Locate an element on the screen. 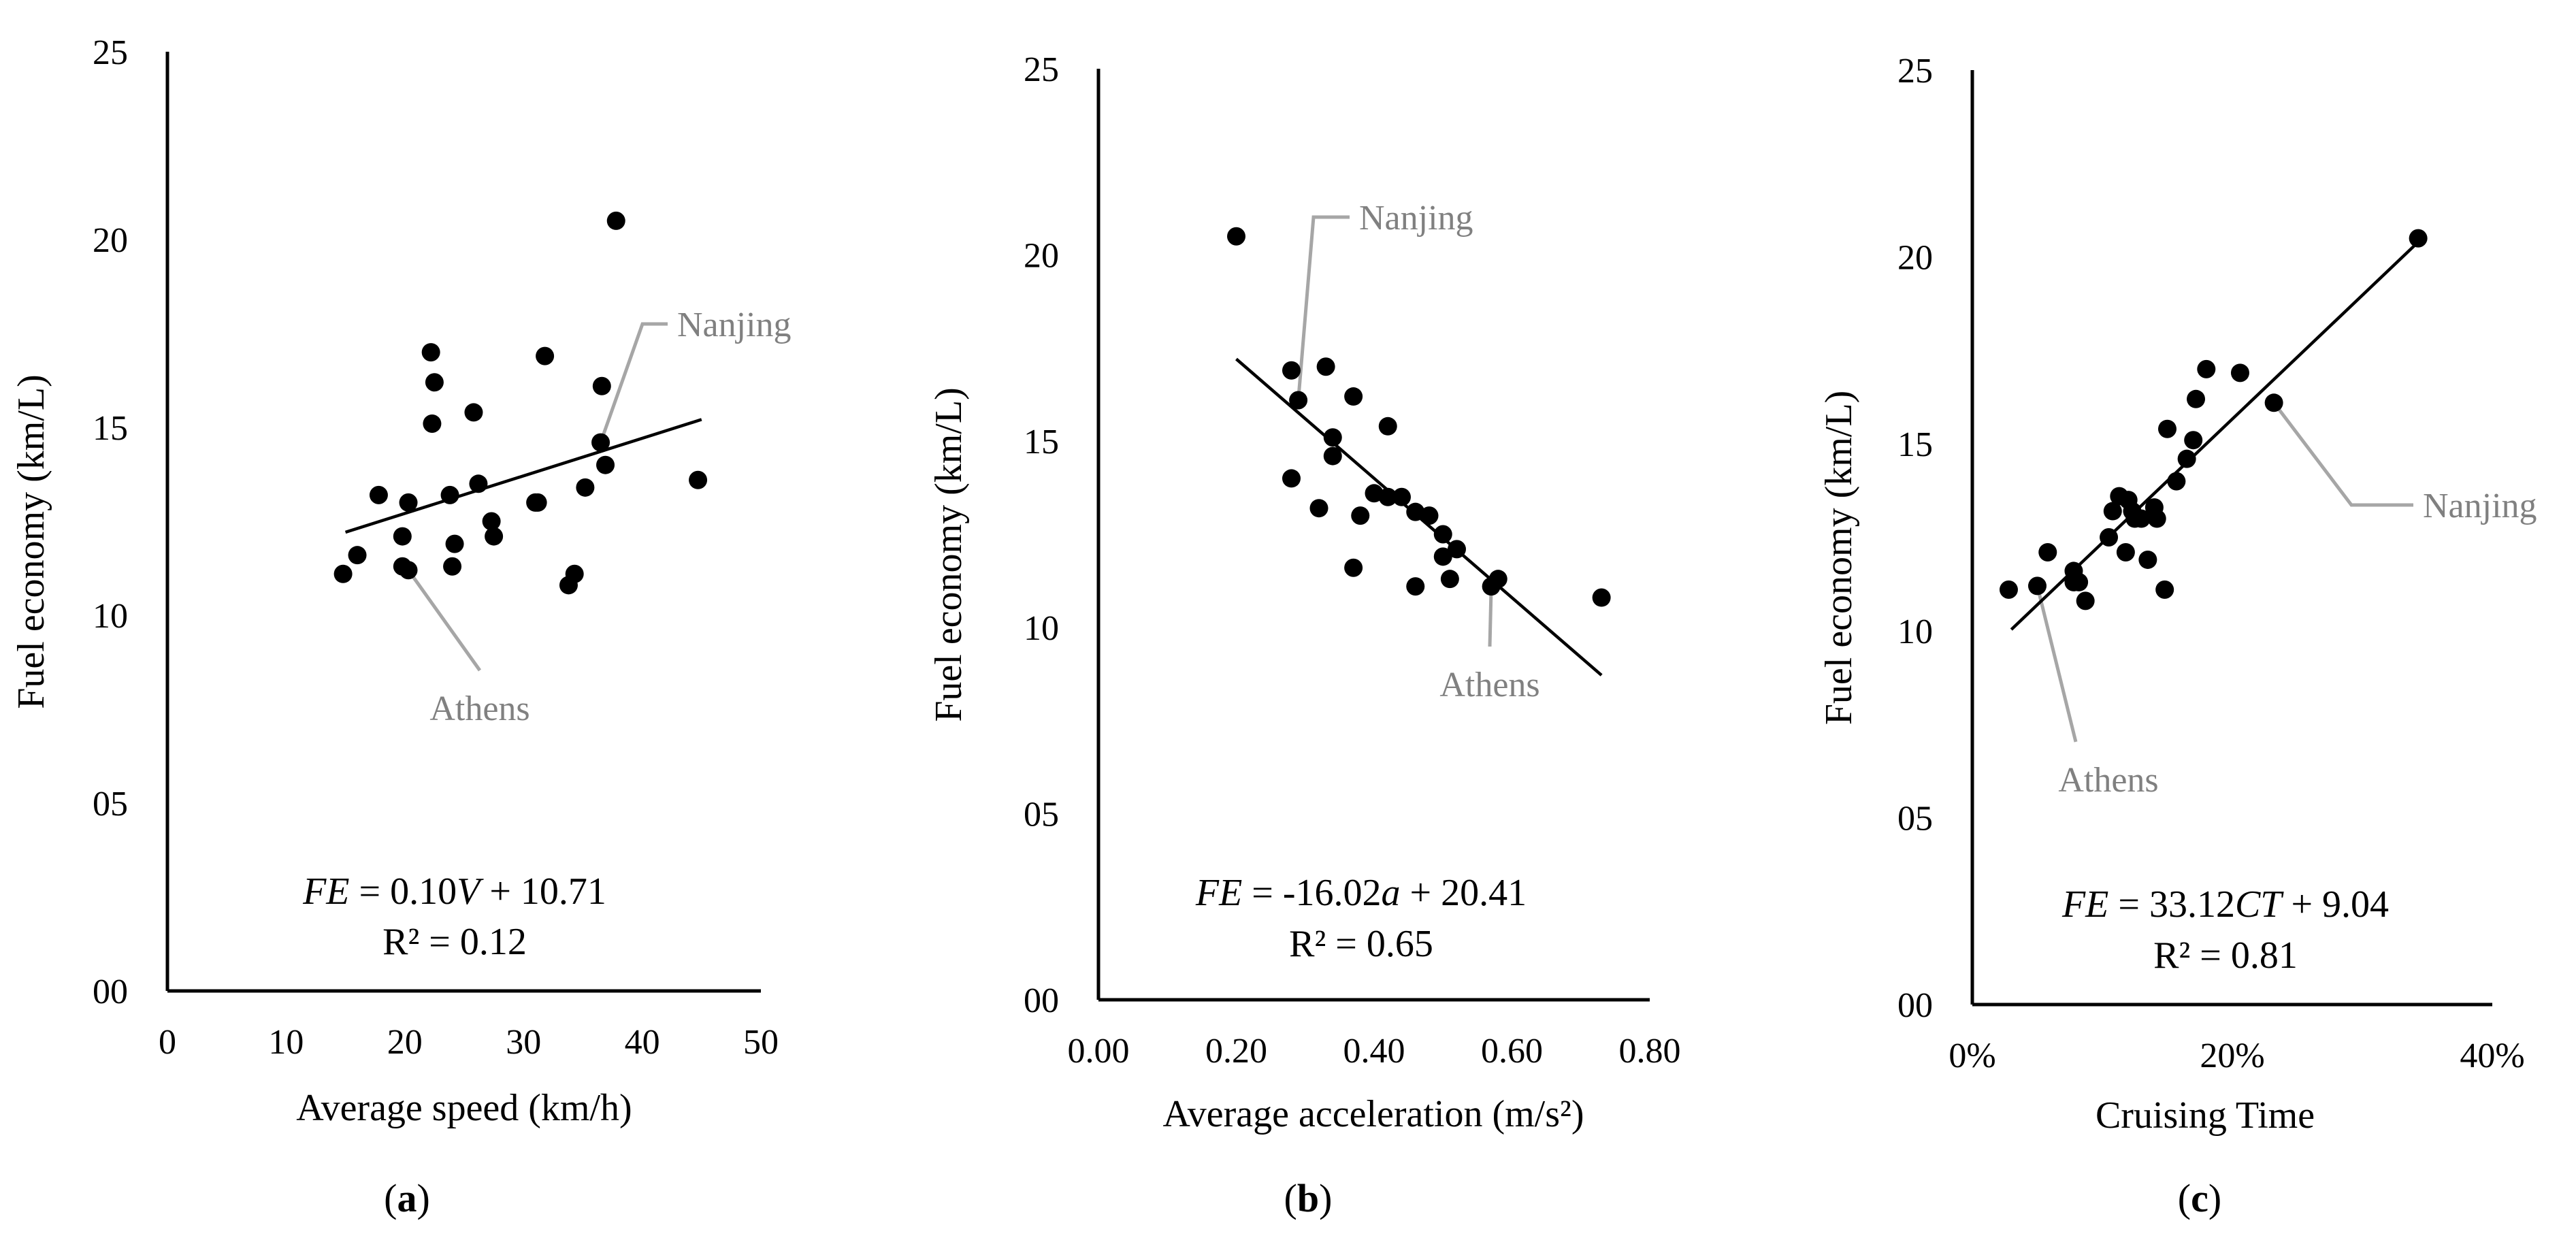  trendline is located at coordinates (523, 476).